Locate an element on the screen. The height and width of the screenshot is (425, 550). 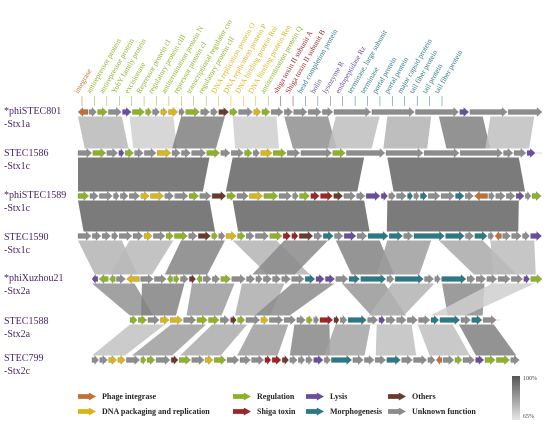
row-label-1: *phiSTEC801 -Stx1a is located at coordinates (32, 118).